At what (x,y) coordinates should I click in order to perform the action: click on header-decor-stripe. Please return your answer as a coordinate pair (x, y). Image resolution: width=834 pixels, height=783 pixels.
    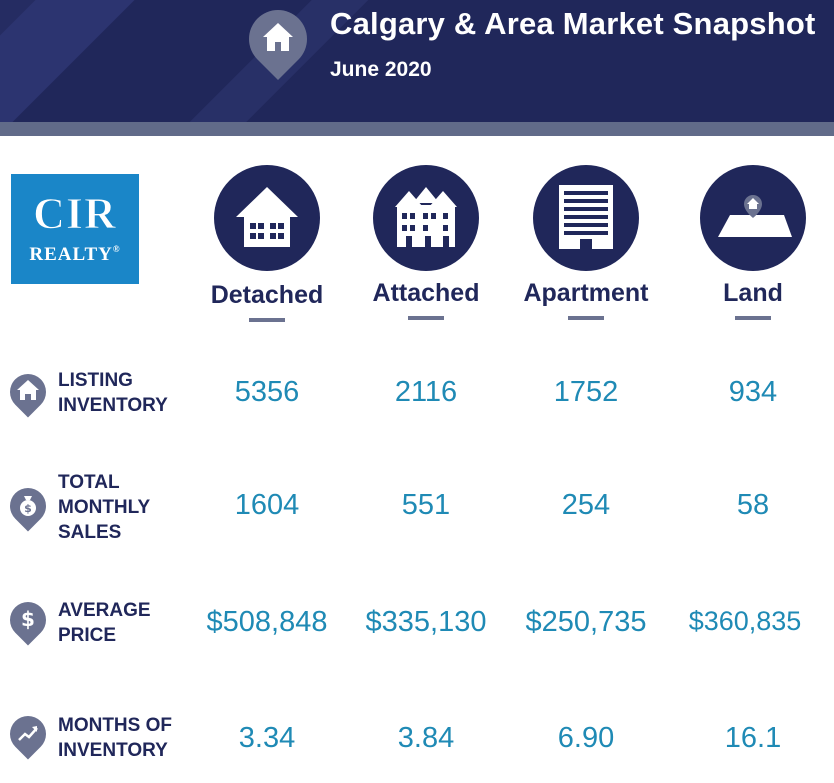
    Looking at the image, I should click on (93, 61).